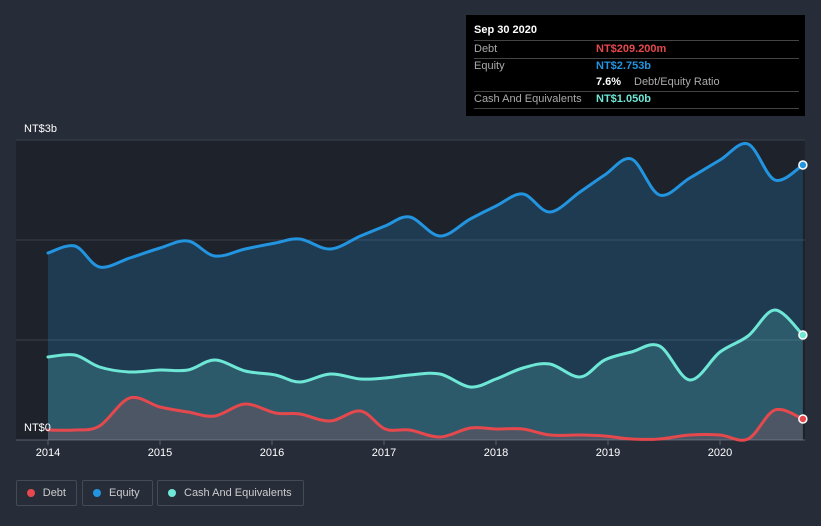 Image resolution: width=821 pixels, height=526 pixels. I want to click on debt-line, so click(425, 418).